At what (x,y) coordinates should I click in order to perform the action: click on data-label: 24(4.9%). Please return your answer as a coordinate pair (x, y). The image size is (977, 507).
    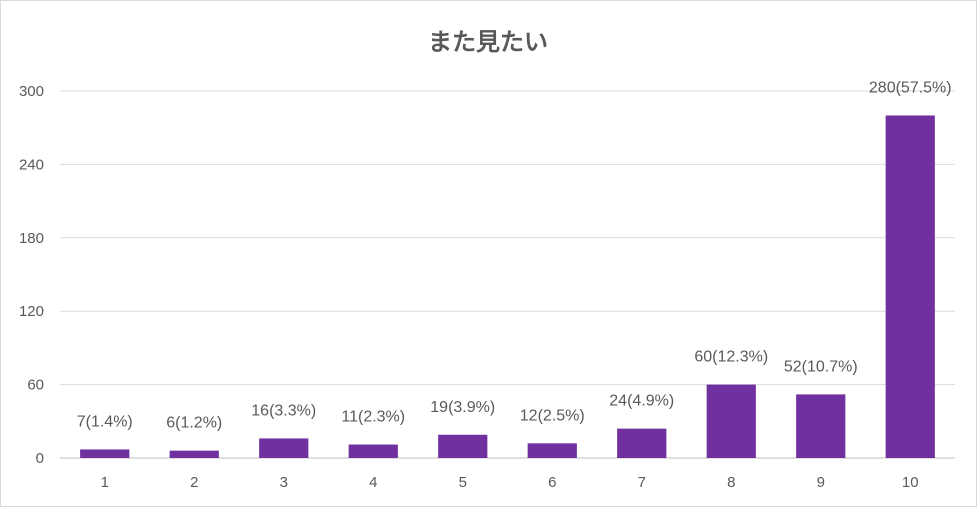
    Looking at the image, I should click on (641, 401).